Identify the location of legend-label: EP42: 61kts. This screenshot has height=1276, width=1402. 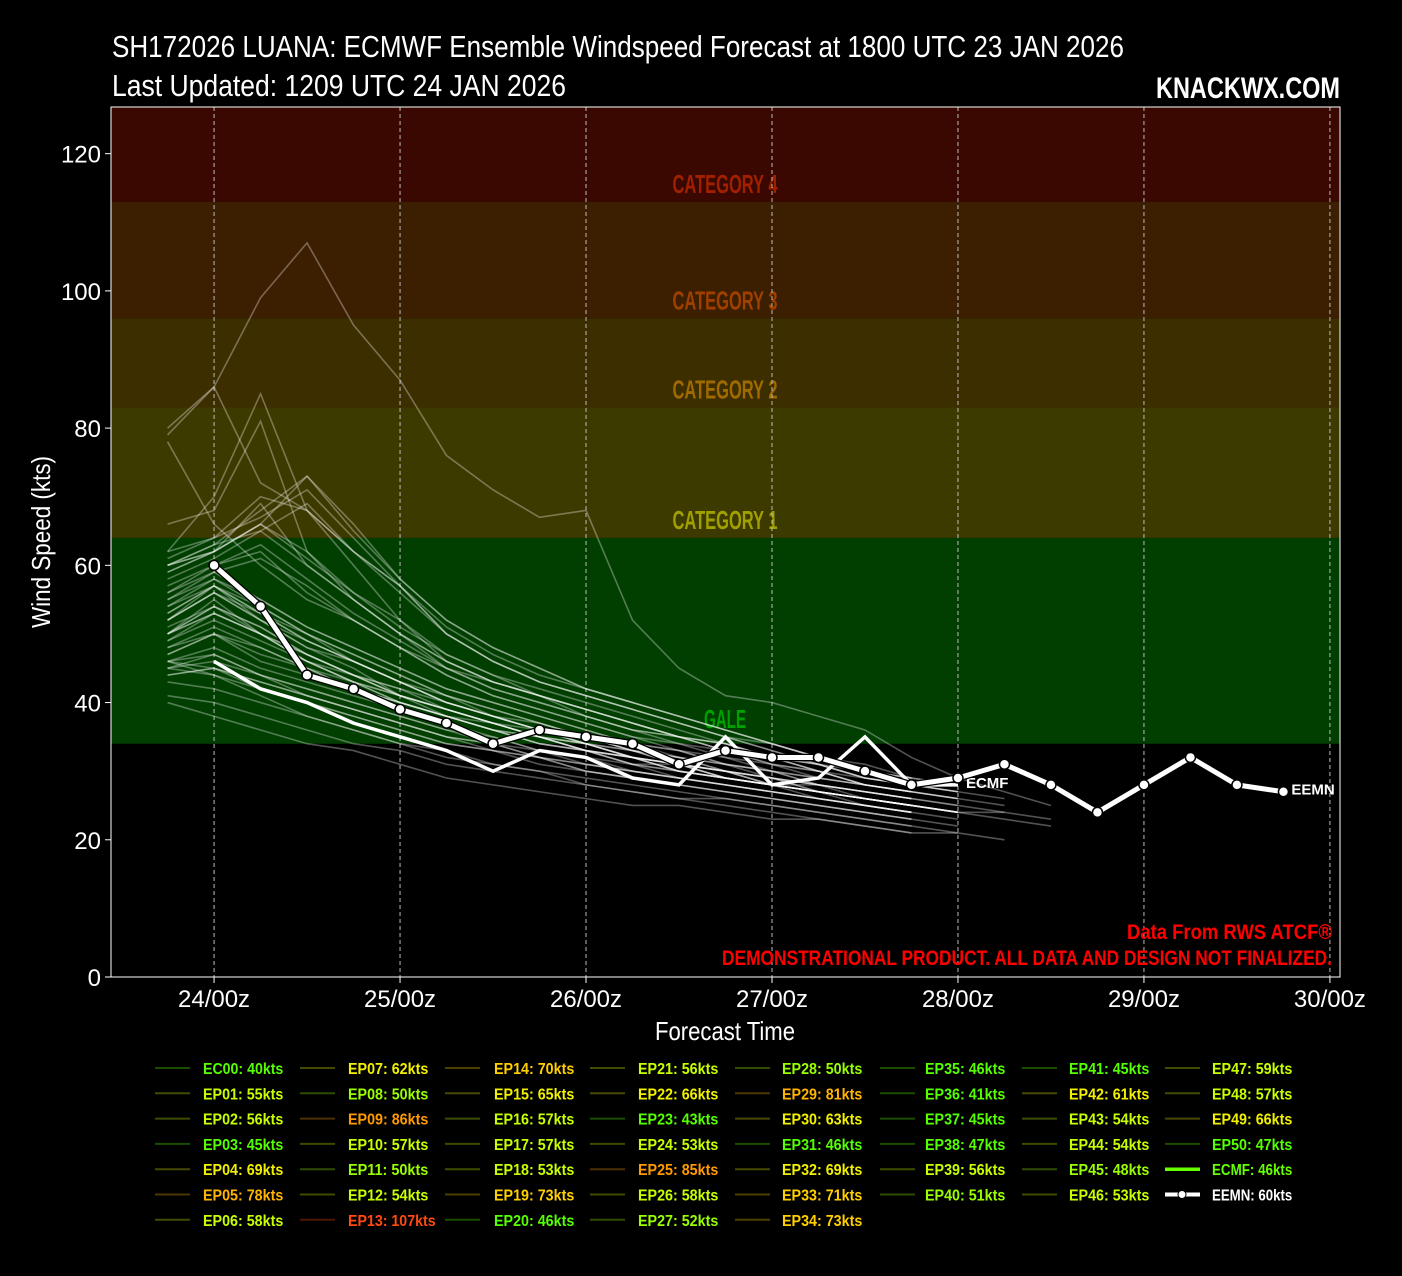
(1109, 1094).